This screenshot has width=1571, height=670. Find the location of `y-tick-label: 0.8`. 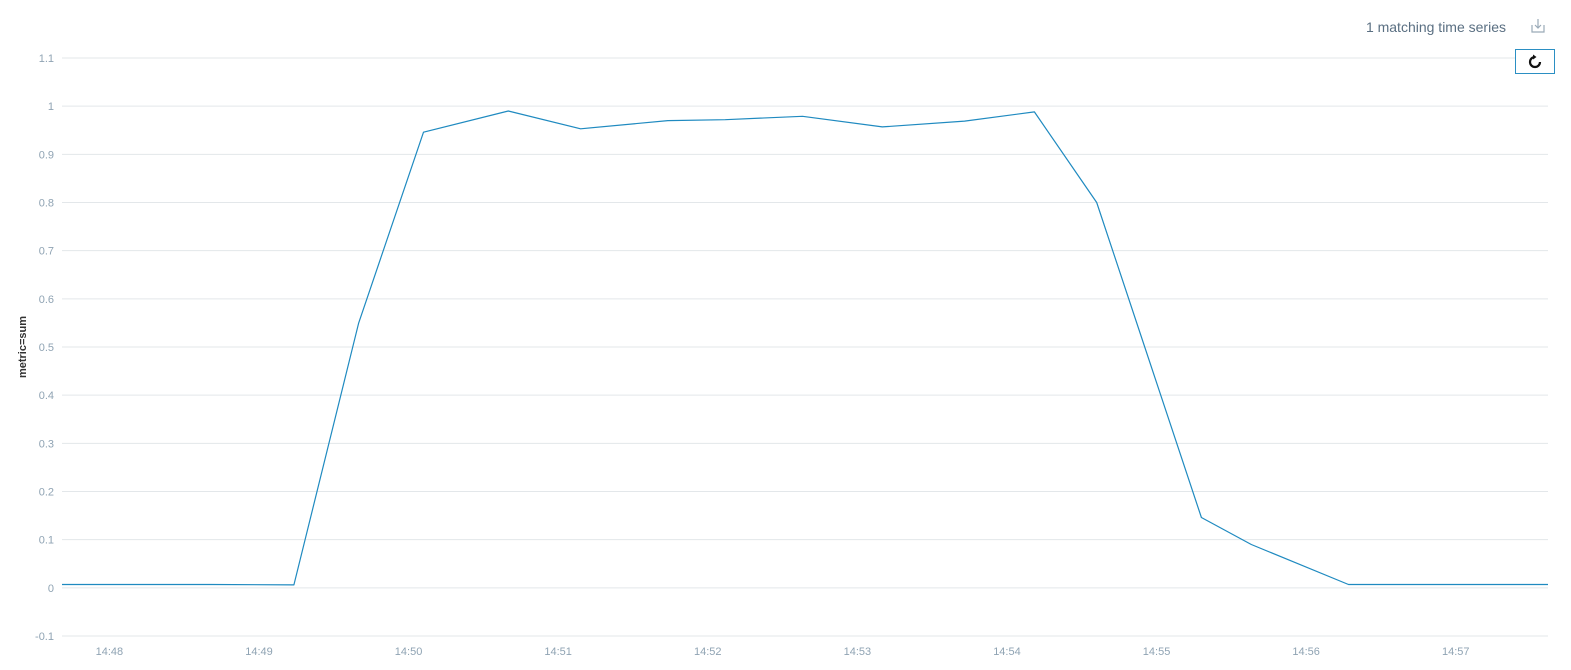

y-tick-label: 0.8 is located at coordinates (46, 204).